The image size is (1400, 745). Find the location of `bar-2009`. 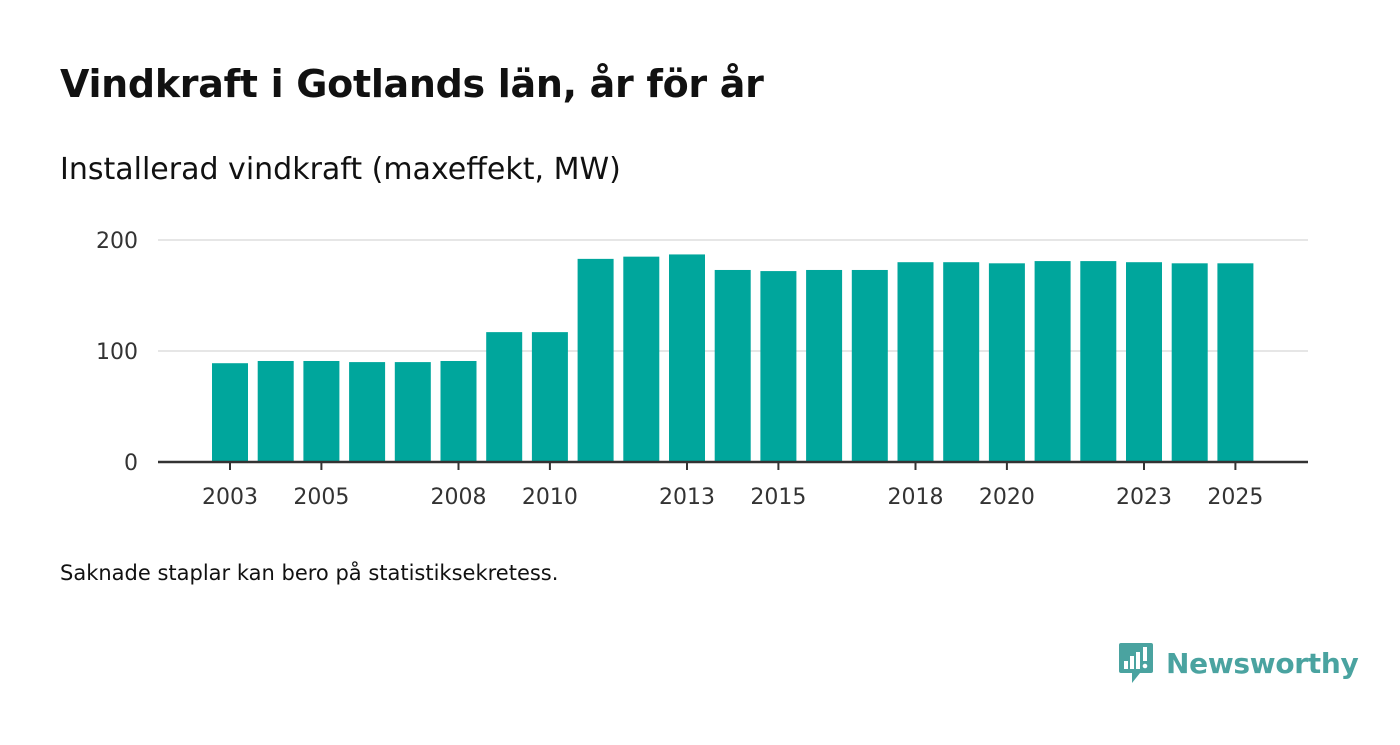

bar-2009 is located at coordinates (504, 397).